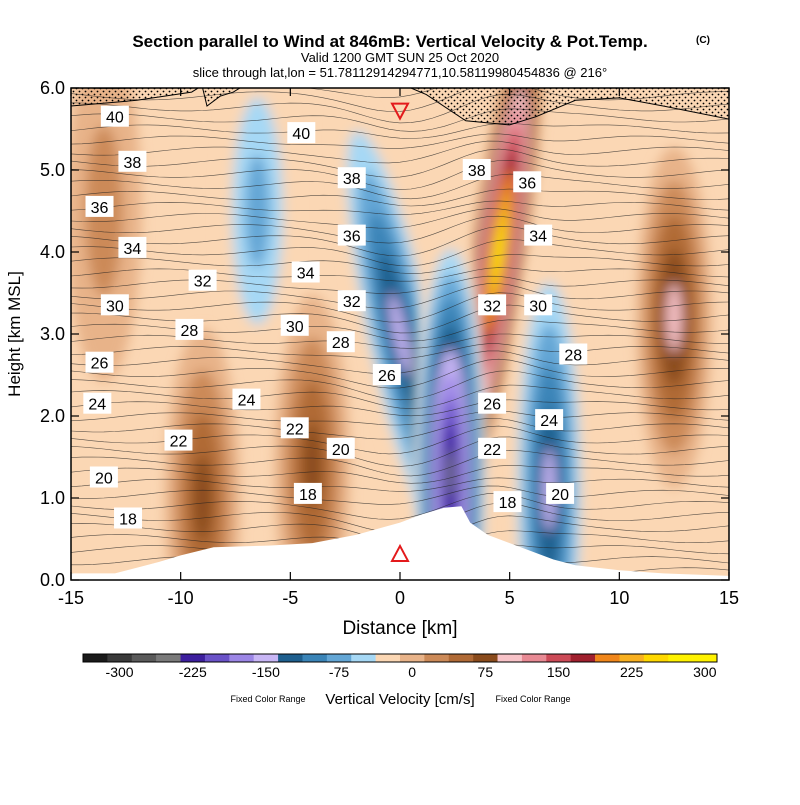 The width and height of the screenshot is (800, 805). What do you see at coordinates (266, 672) in the screenshot?
I see `colorbar-tick-label: -150` at bounding box center [266, 672].